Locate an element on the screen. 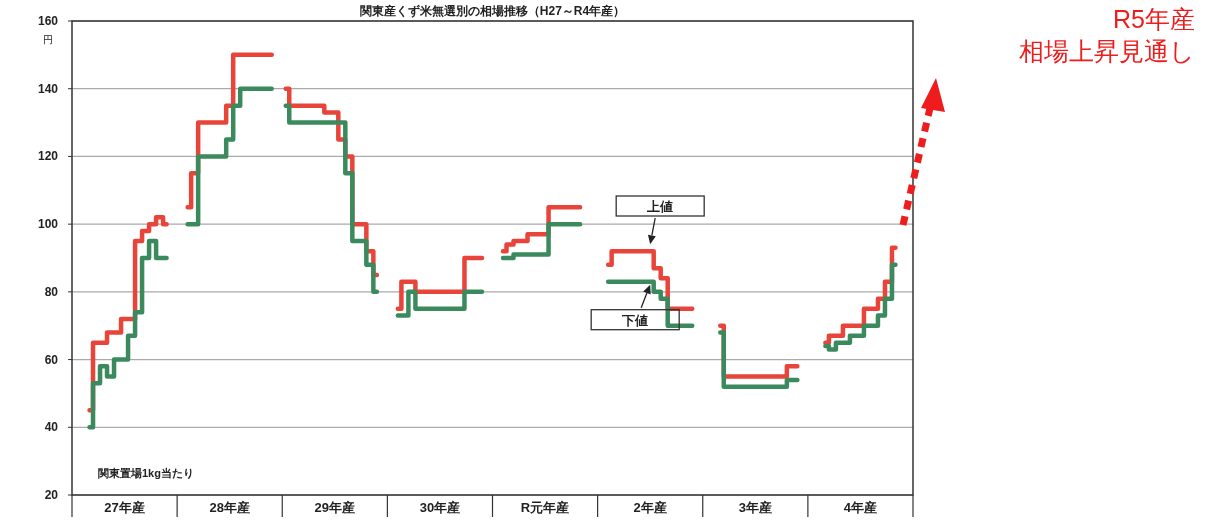 This screenshot has width=1209, height=521. y-tick-label: 120 is located at coordinates (48, 156).